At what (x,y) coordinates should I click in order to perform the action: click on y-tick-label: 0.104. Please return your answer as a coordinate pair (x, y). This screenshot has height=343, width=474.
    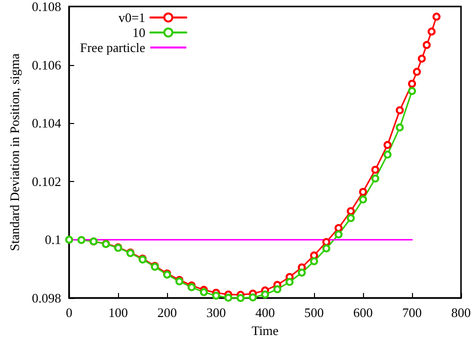
    Looking at the image, I should click on (47, 123).